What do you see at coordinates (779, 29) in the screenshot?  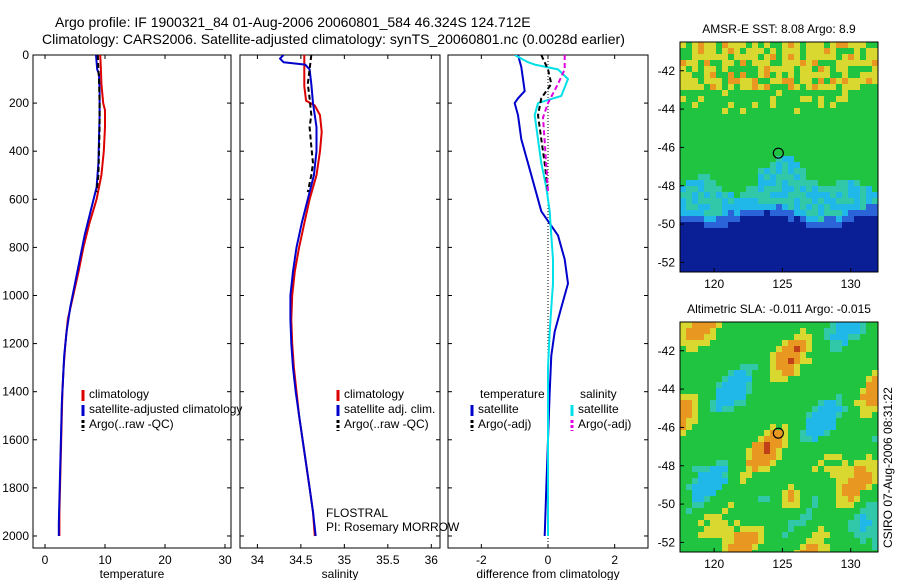 I see `map-title: AMSR-E SST: 8.08 Argo: 8.9` at bounding box center [779, 29].